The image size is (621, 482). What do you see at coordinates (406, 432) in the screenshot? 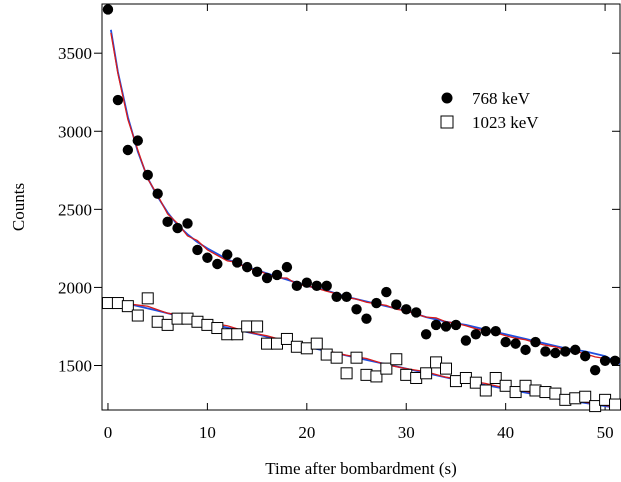
I see `x-tick-label: 30` at bounding box center [406, 432].